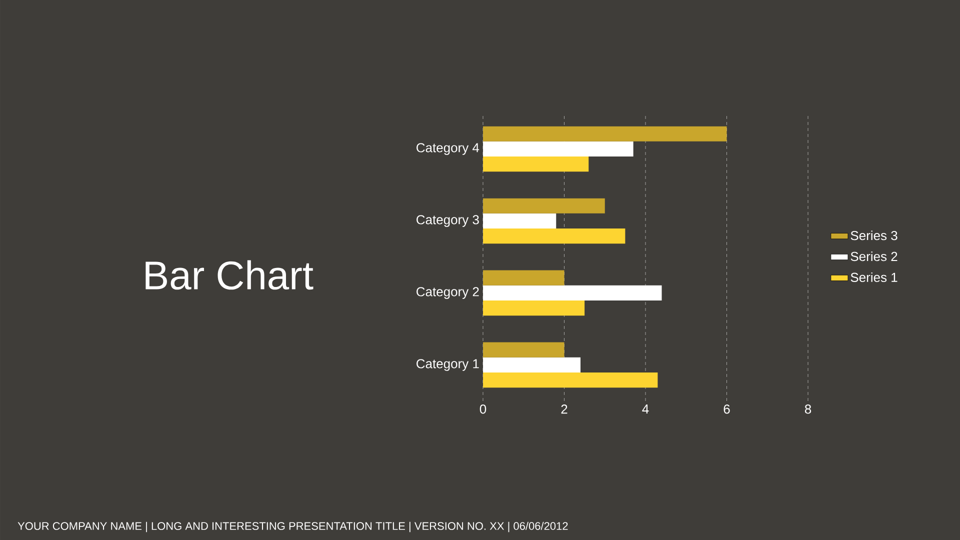 The width and height of the screenshot is (960, 540). What do you see at coordinates (447, 365) in the screenshot?
I see `y-tick-label: Category 1` at bounding box center [447, 365].